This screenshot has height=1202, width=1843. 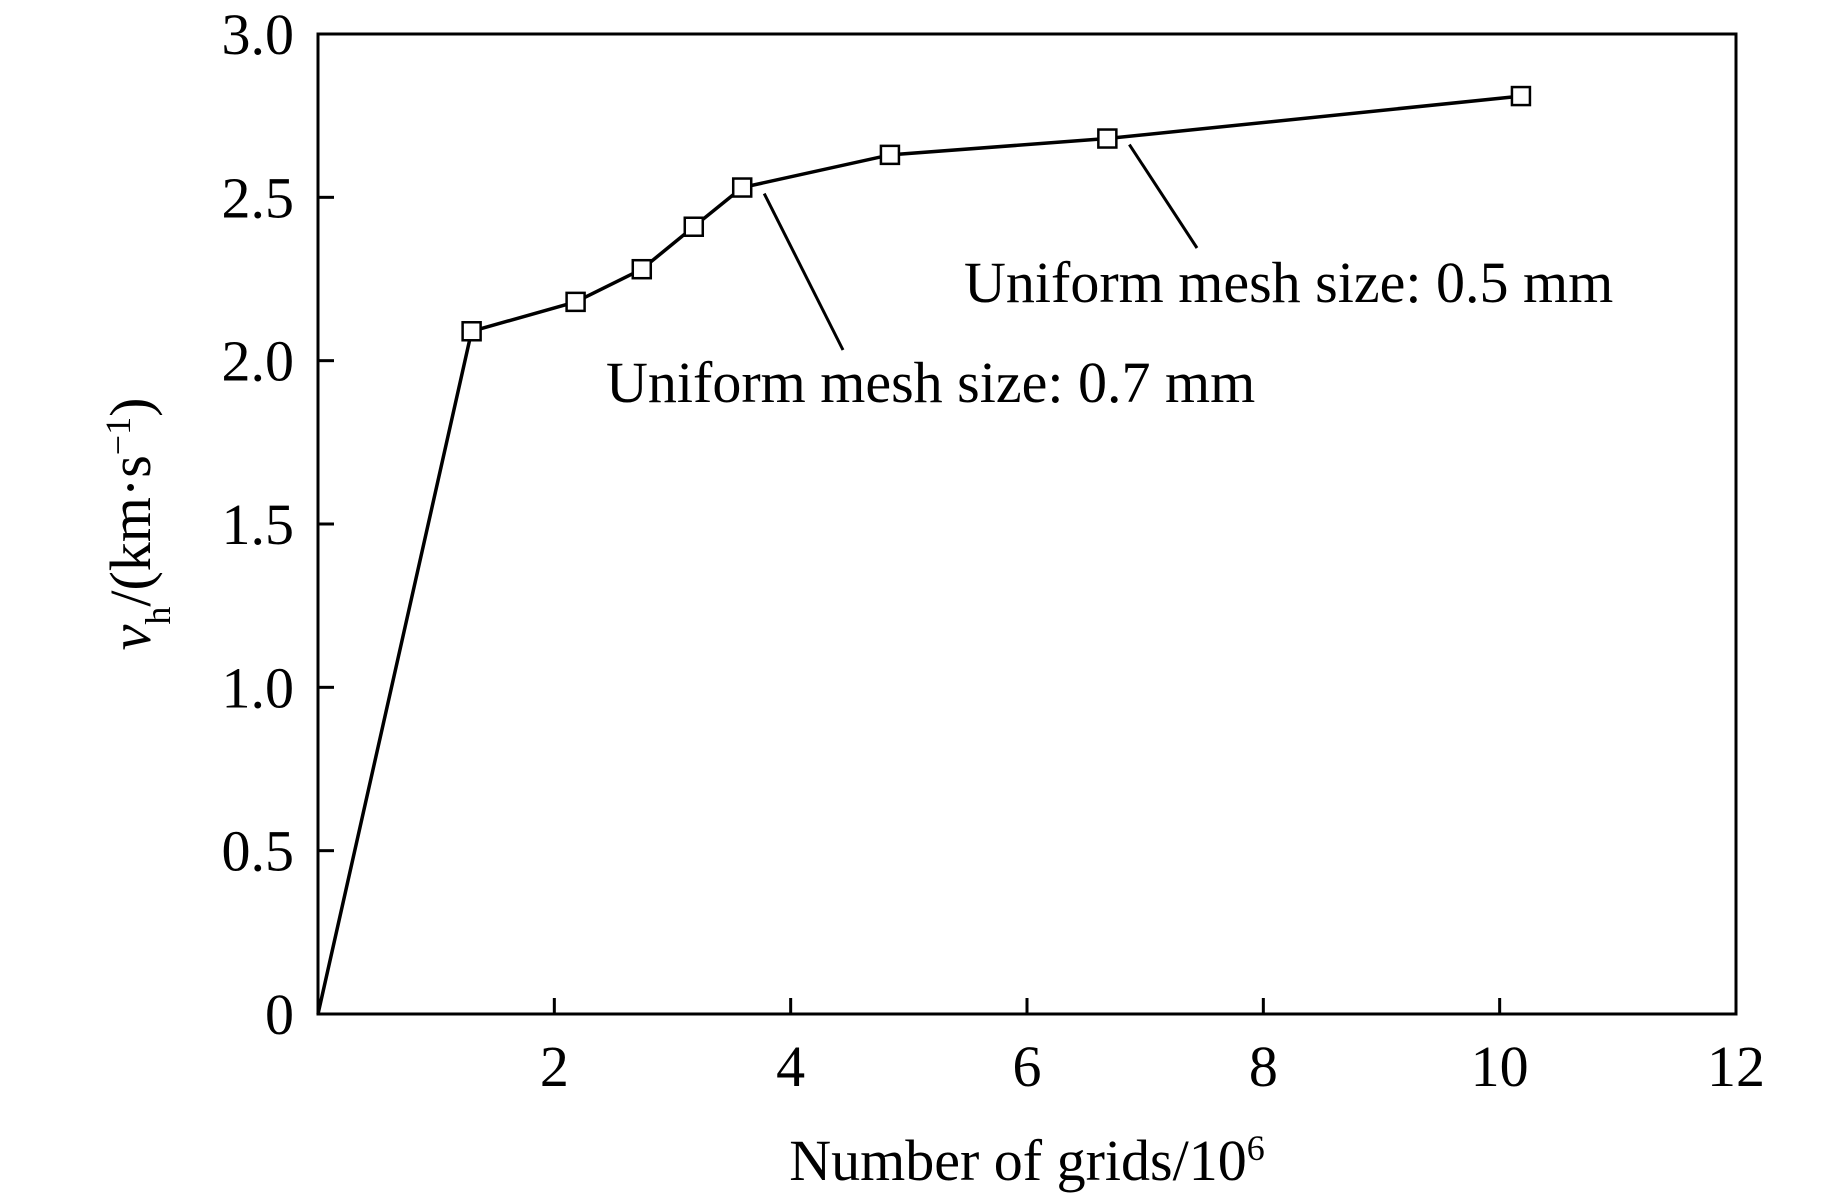 What do you see at coordinates (258, 687) in the screenshot?
I see `y-tick-label: 1.0` at bounding box center [258, 687].